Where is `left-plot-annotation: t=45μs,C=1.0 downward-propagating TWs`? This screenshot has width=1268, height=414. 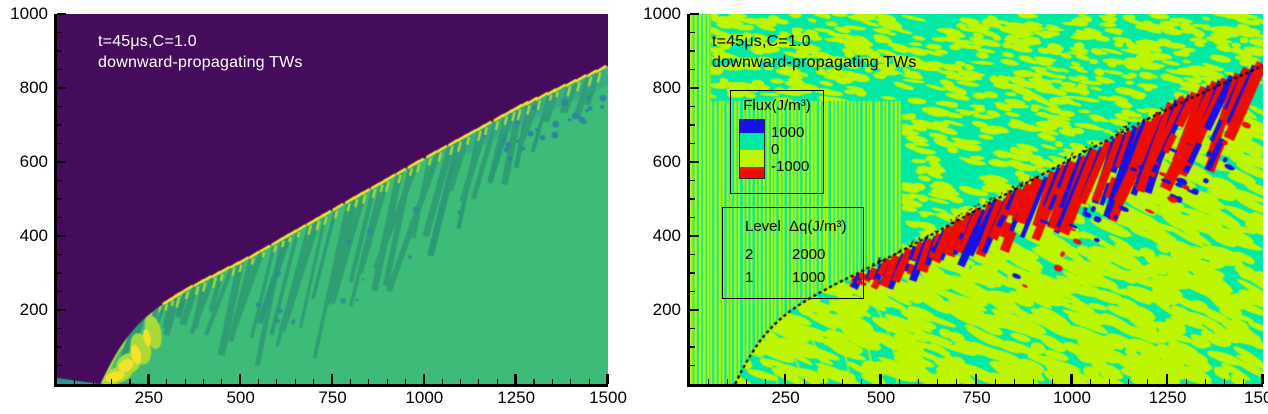 left-plot-annotation: t=45μs,C=1.0 downward-propagating TWs is located at coordinates (200, 52).